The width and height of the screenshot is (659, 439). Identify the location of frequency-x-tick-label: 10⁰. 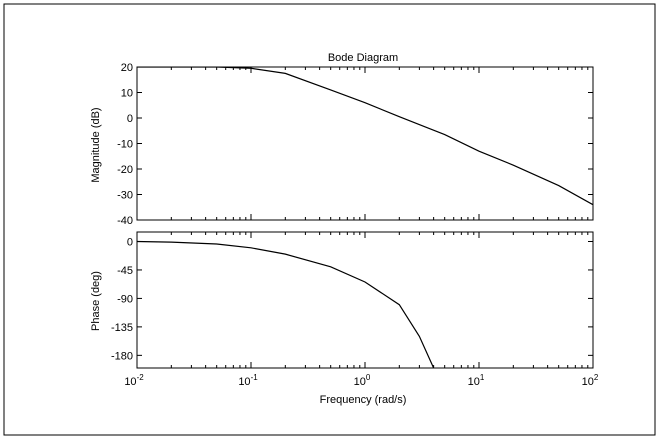
(362, 380).